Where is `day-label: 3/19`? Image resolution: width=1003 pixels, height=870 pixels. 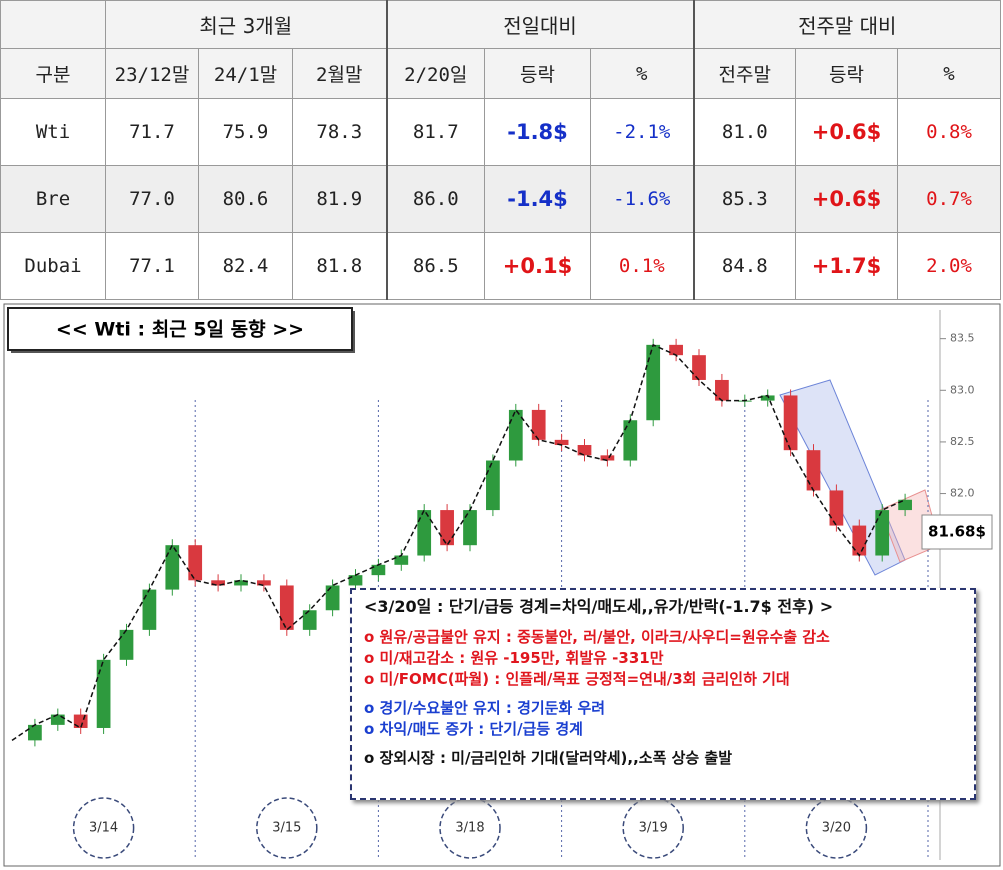
day-label: 3/19 is located at coordinates (653, 828).